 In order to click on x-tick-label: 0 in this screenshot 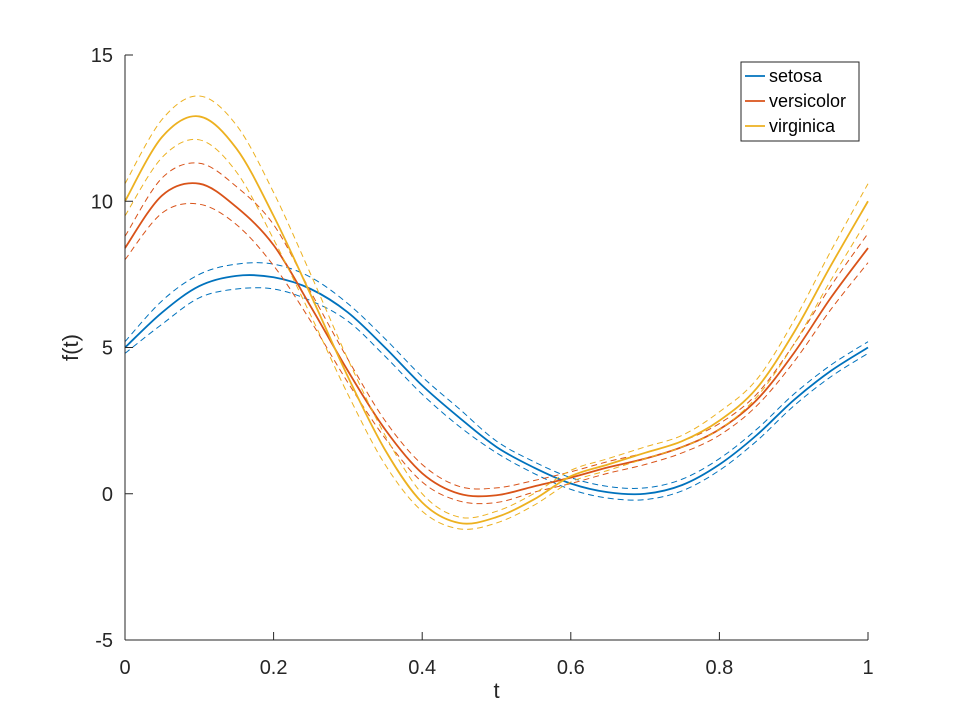, I will do `click(124, 668)`.